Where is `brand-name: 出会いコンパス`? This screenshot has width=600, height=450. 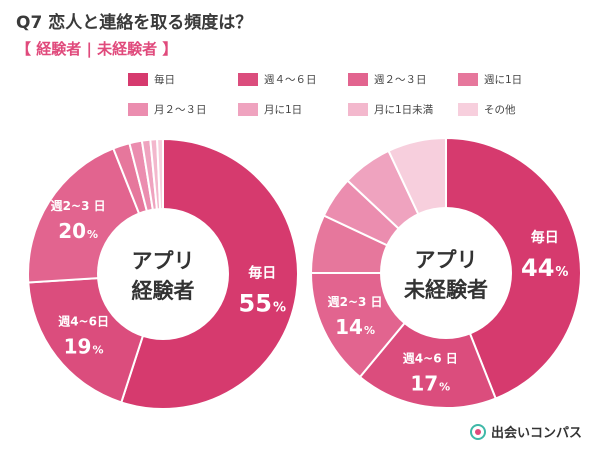
brand-name: 出会いコンパス is located at coordinates (537, 433).